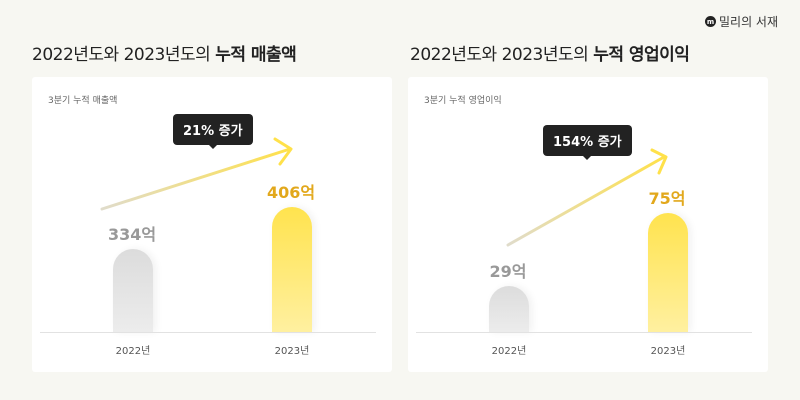  What do you see at coordinates (291, 192) in the screenshot?
I see `bar-value-label: 406억` at bounding box center [291, 192].